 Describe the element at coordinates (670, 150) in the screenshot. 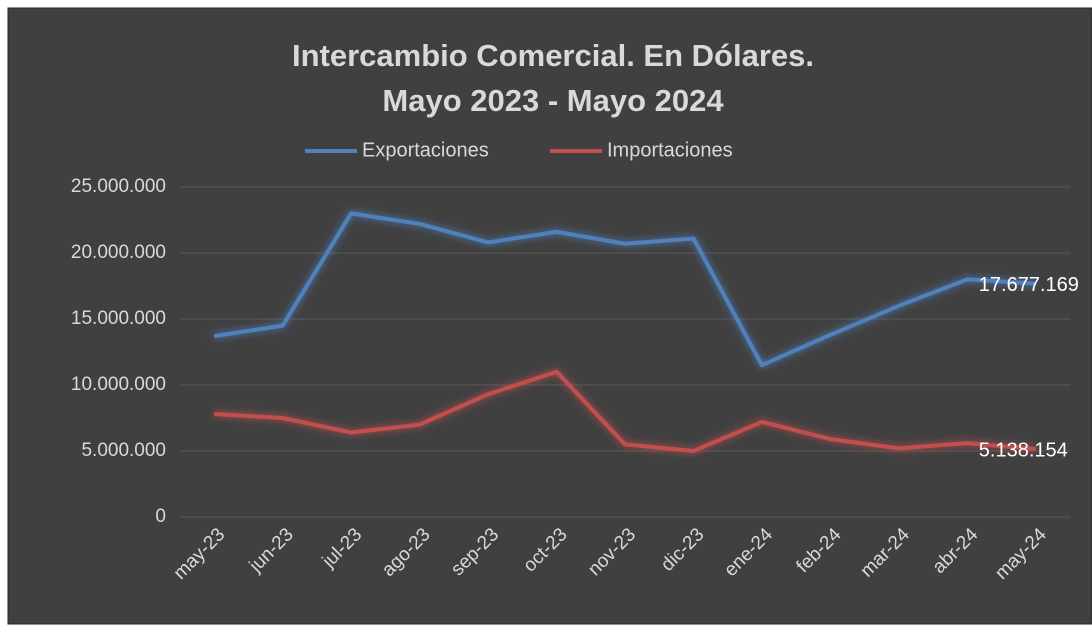

I see `legend-label: Importaciones` at that location.